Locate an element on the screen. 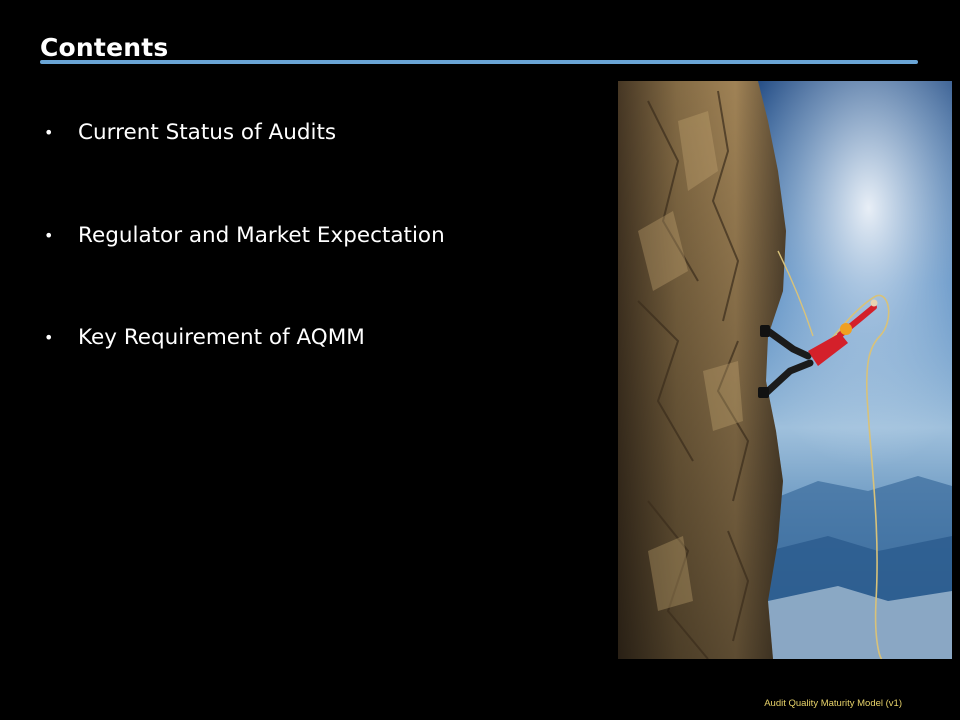 The image size is (960, 720). title-underline is located at coordinates (479, 62).